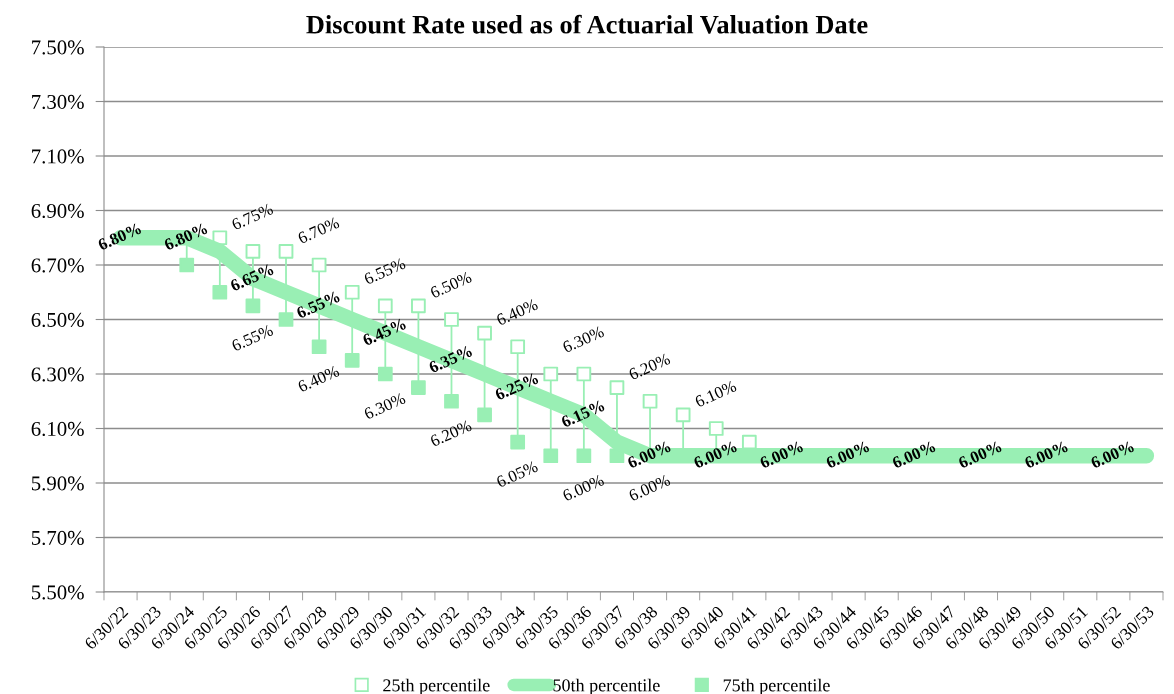 The image size is (1174, 694). I want to click on data-label: 6.45%, so click(384, 332).